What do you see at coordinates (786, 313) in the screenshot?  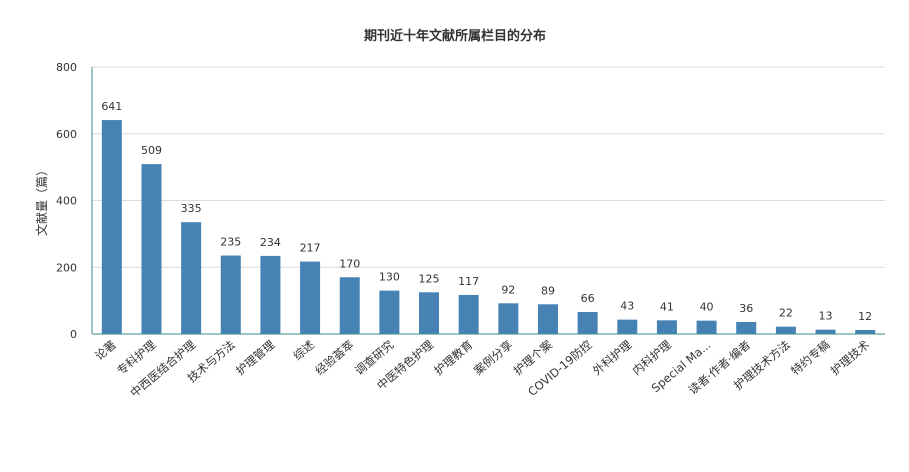 I see `data-label: 22` at bounding box center [786, 313].